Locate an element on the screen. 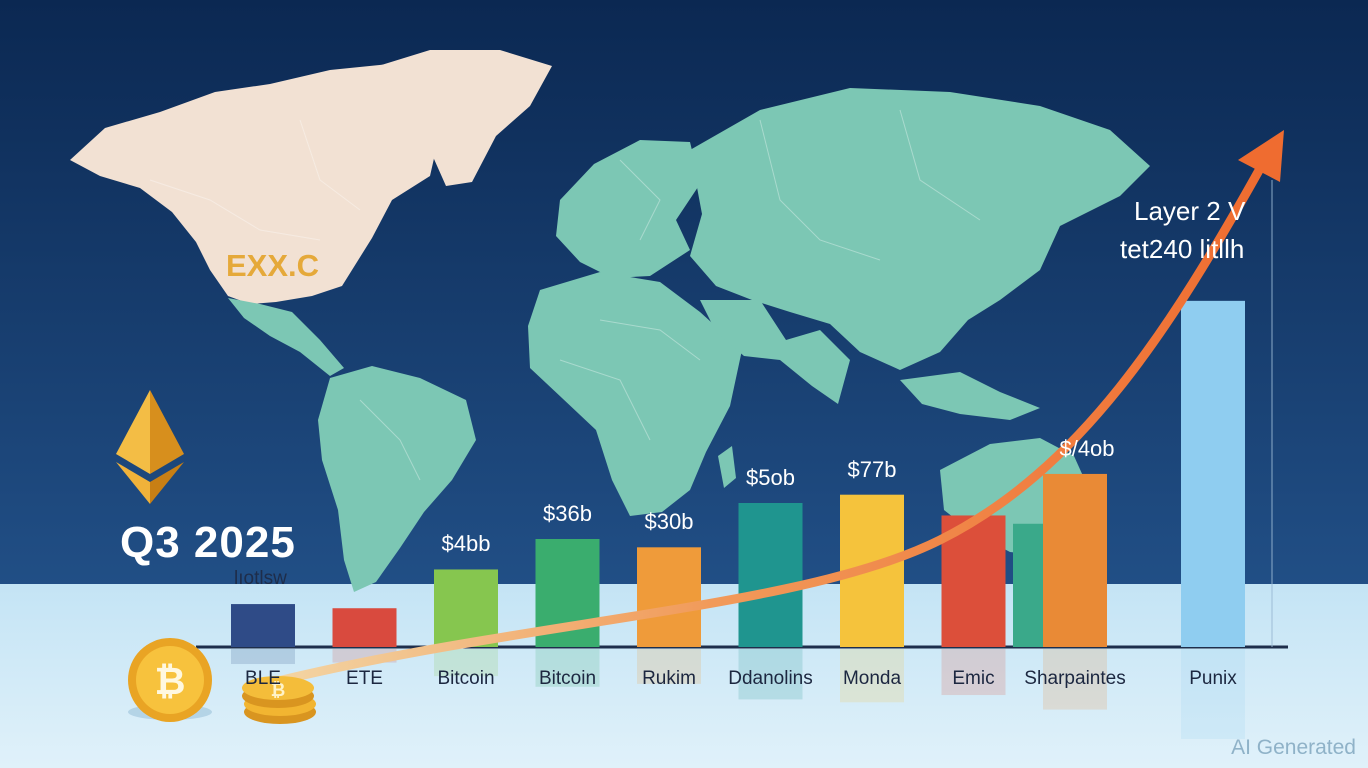  data-label-7: $77b is located at coordinates (872, 469).